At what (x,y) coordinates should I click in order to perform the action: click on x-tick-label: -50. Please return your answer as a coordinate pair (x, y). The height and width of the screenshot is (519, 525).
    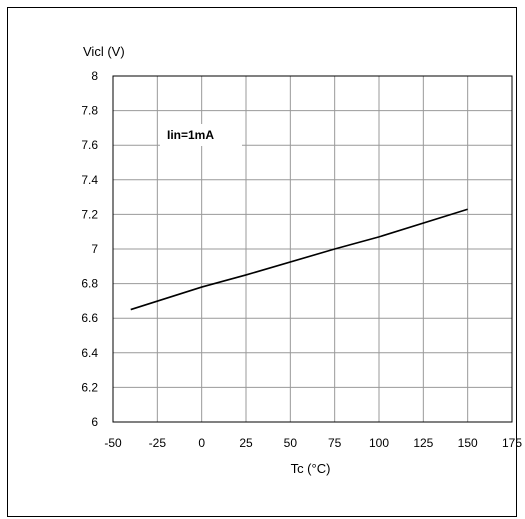
    Looking at the image, I should click on (113, 443).